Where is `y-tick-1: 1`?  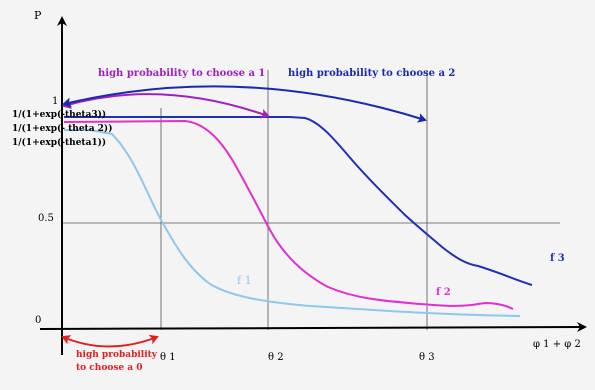
y-tick-1: 1 is located at coordinates (55, 101).